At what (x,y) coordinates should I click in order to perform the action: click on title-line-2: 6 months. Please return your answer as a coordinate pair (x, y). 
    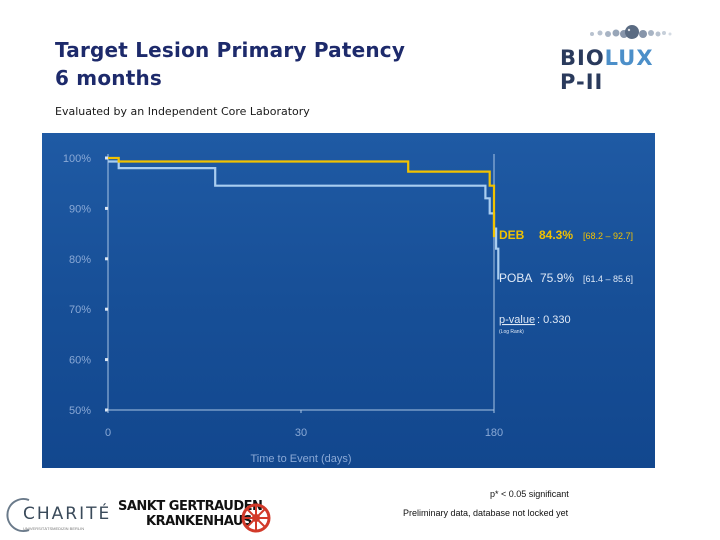
    Looking at the image, I should click on (109, 78).